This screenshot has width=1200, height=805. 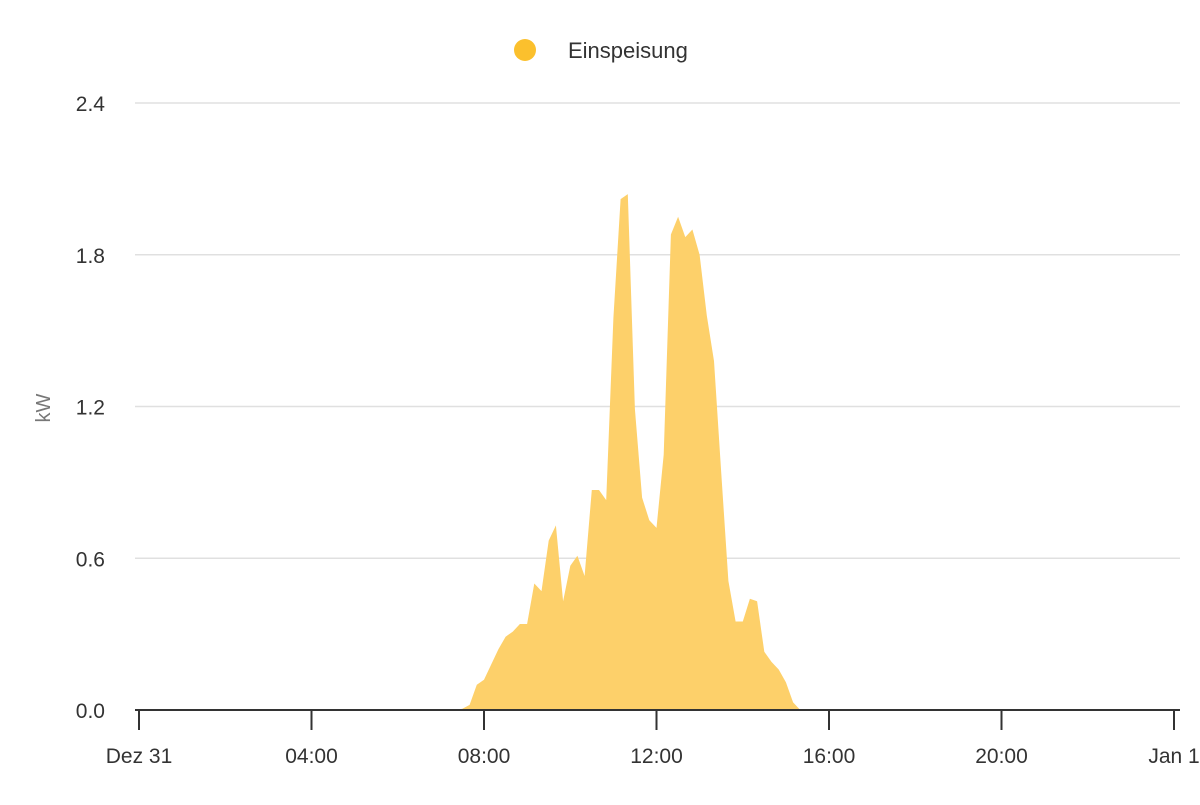 What do you see at coordinates (90, 408) in the screenshot?
I see `y-tick-label: 1.2` at bounding box center [90, 408].